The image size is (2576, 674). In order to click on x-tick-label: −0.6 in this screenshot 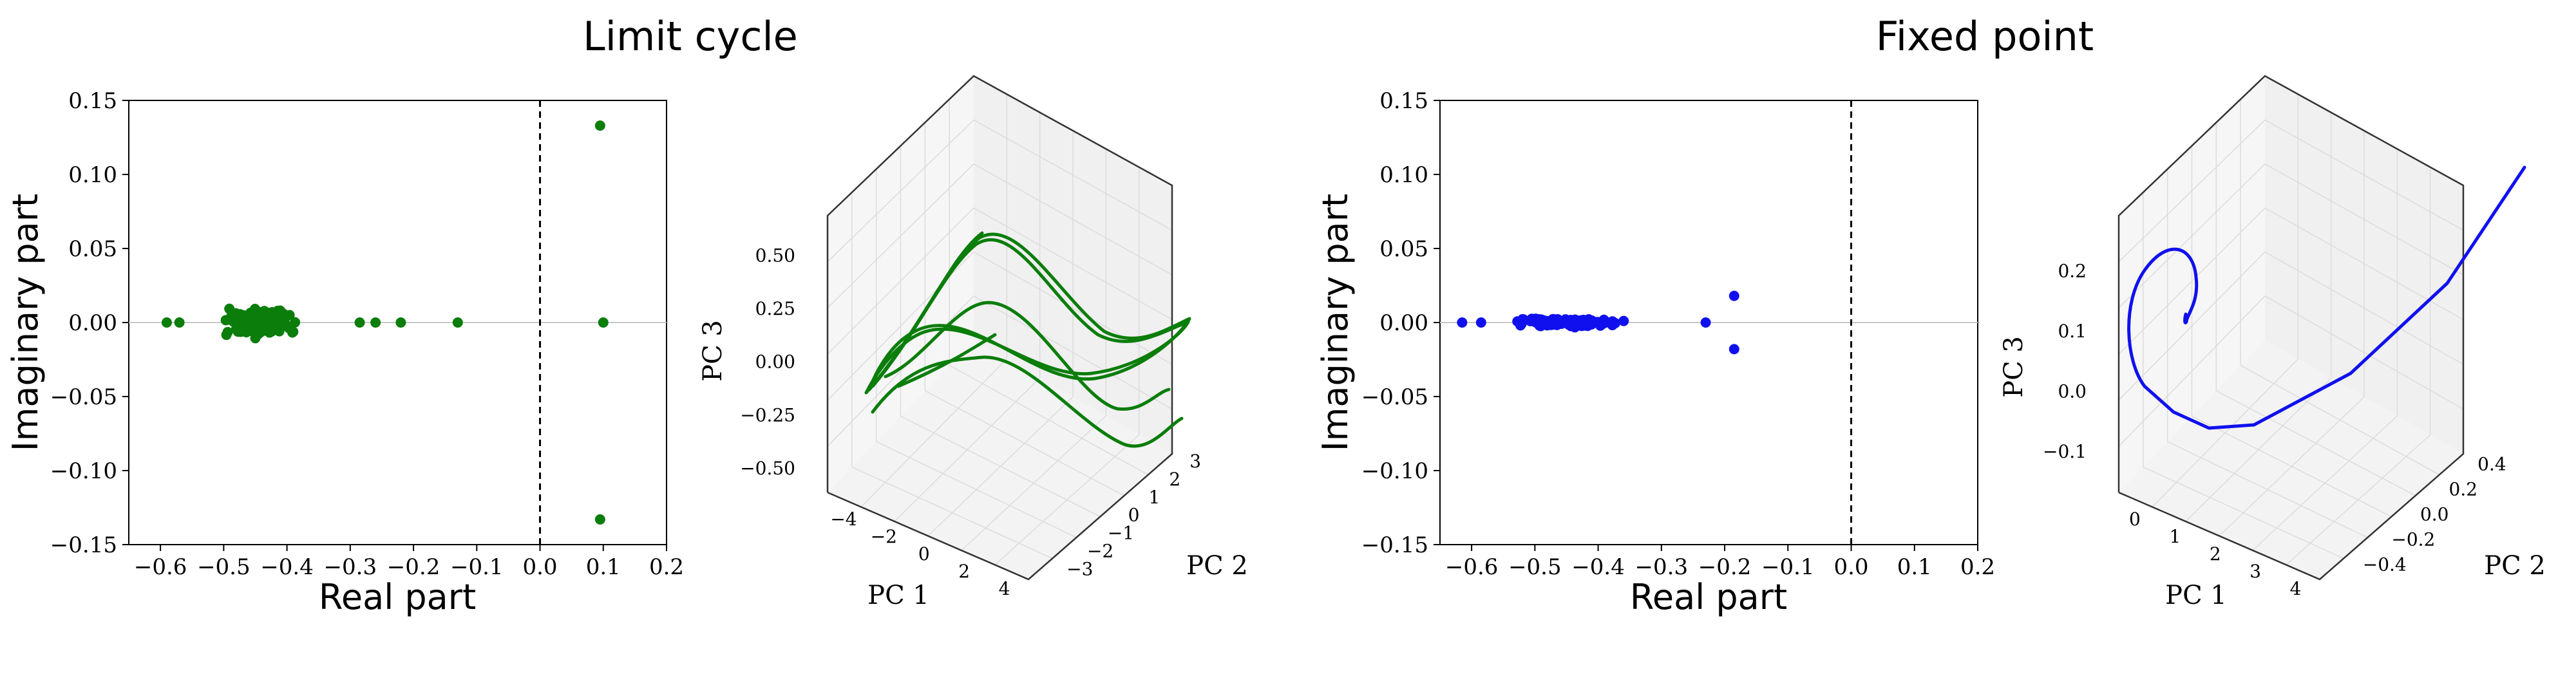, I will do `click(1472, 567)`.